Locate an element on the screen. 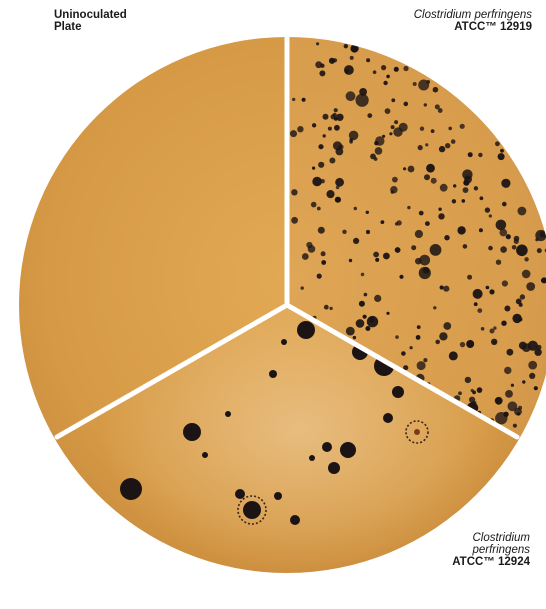 This screenshot has width=546, height=609. label-12924-organism-line1: Clostridium is located at coordinates (491, 538).